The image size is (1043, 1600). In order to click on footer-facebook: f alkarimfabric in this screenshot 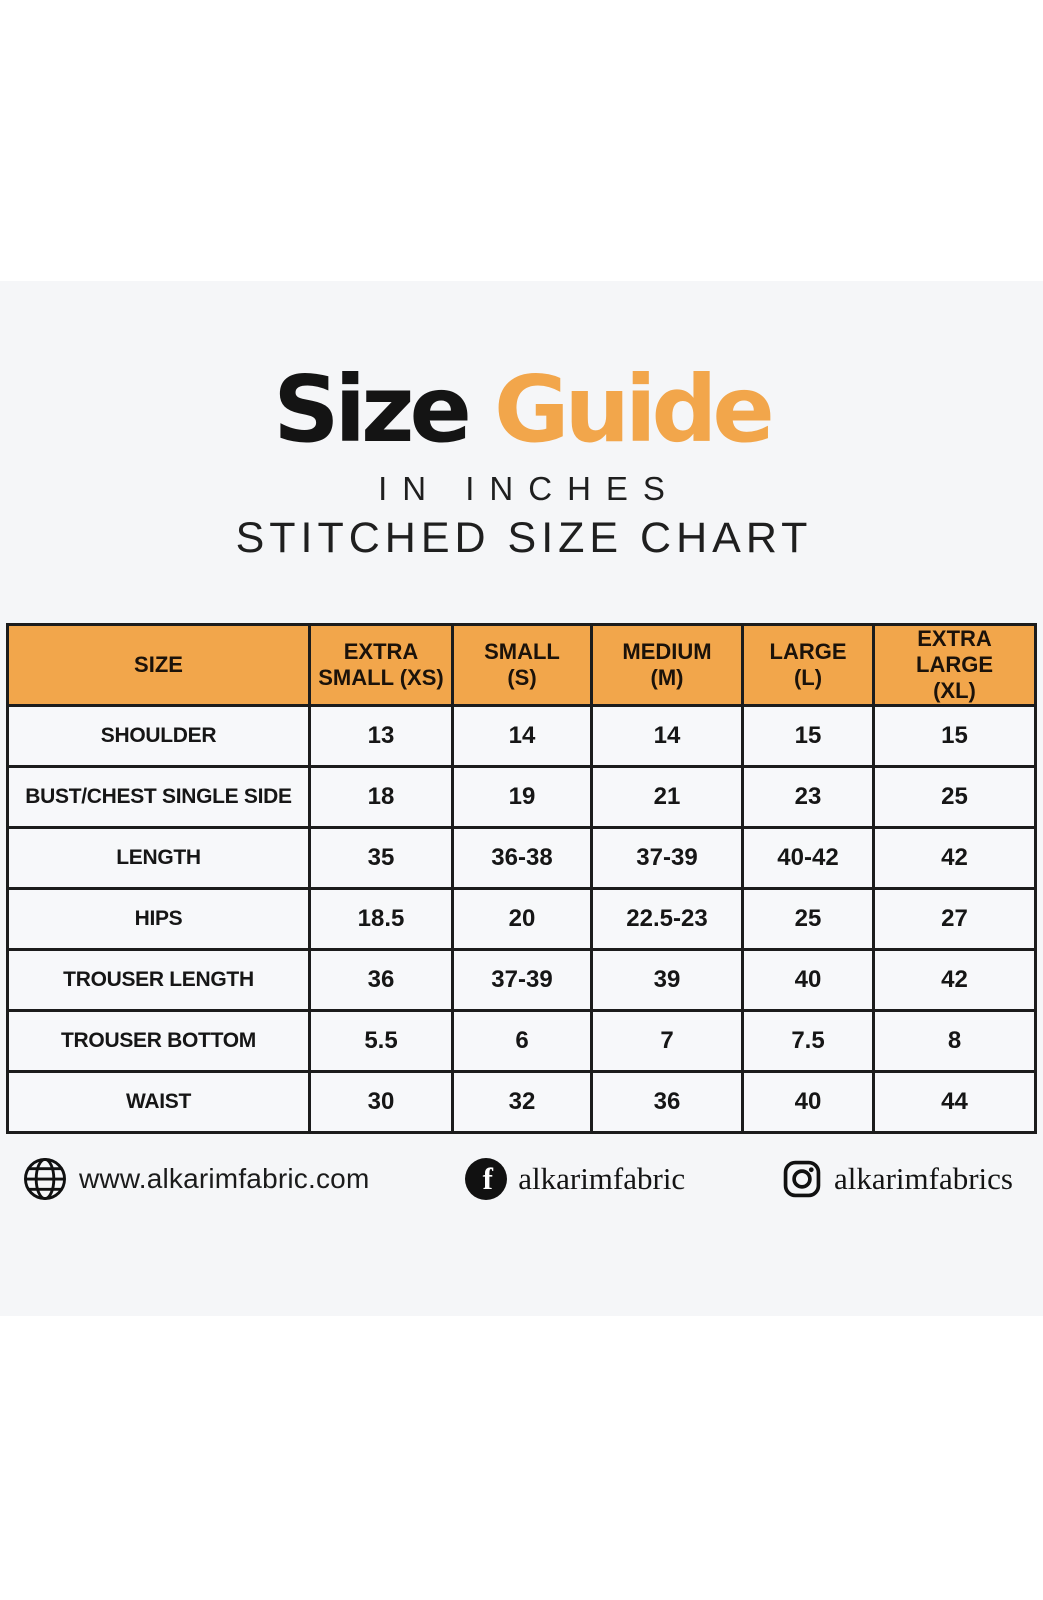, I will do `click(575, 1178)`.